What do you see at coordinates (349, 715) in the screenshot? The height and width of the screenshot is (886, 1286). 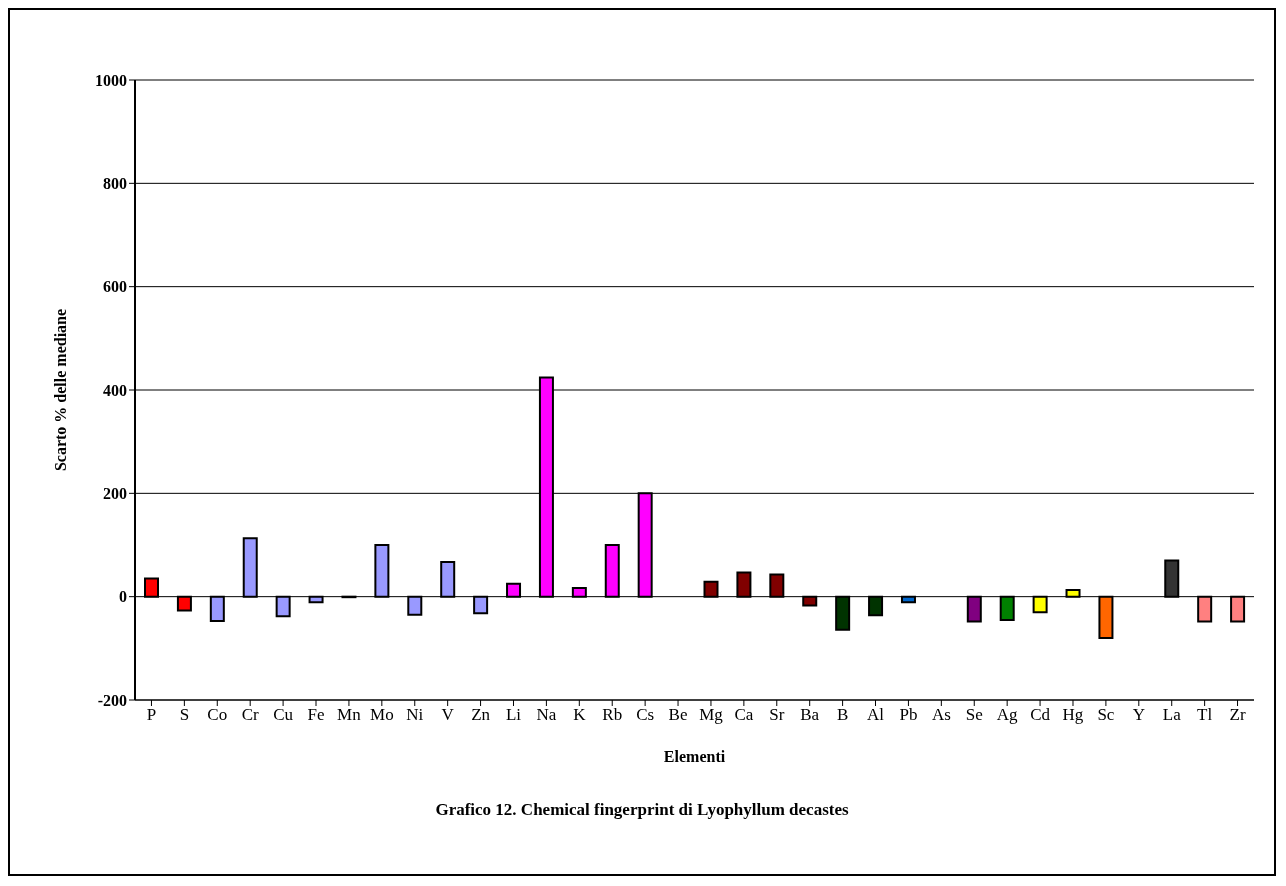 I see `x-tick-label: Mn` at bounding box center [349, 715].